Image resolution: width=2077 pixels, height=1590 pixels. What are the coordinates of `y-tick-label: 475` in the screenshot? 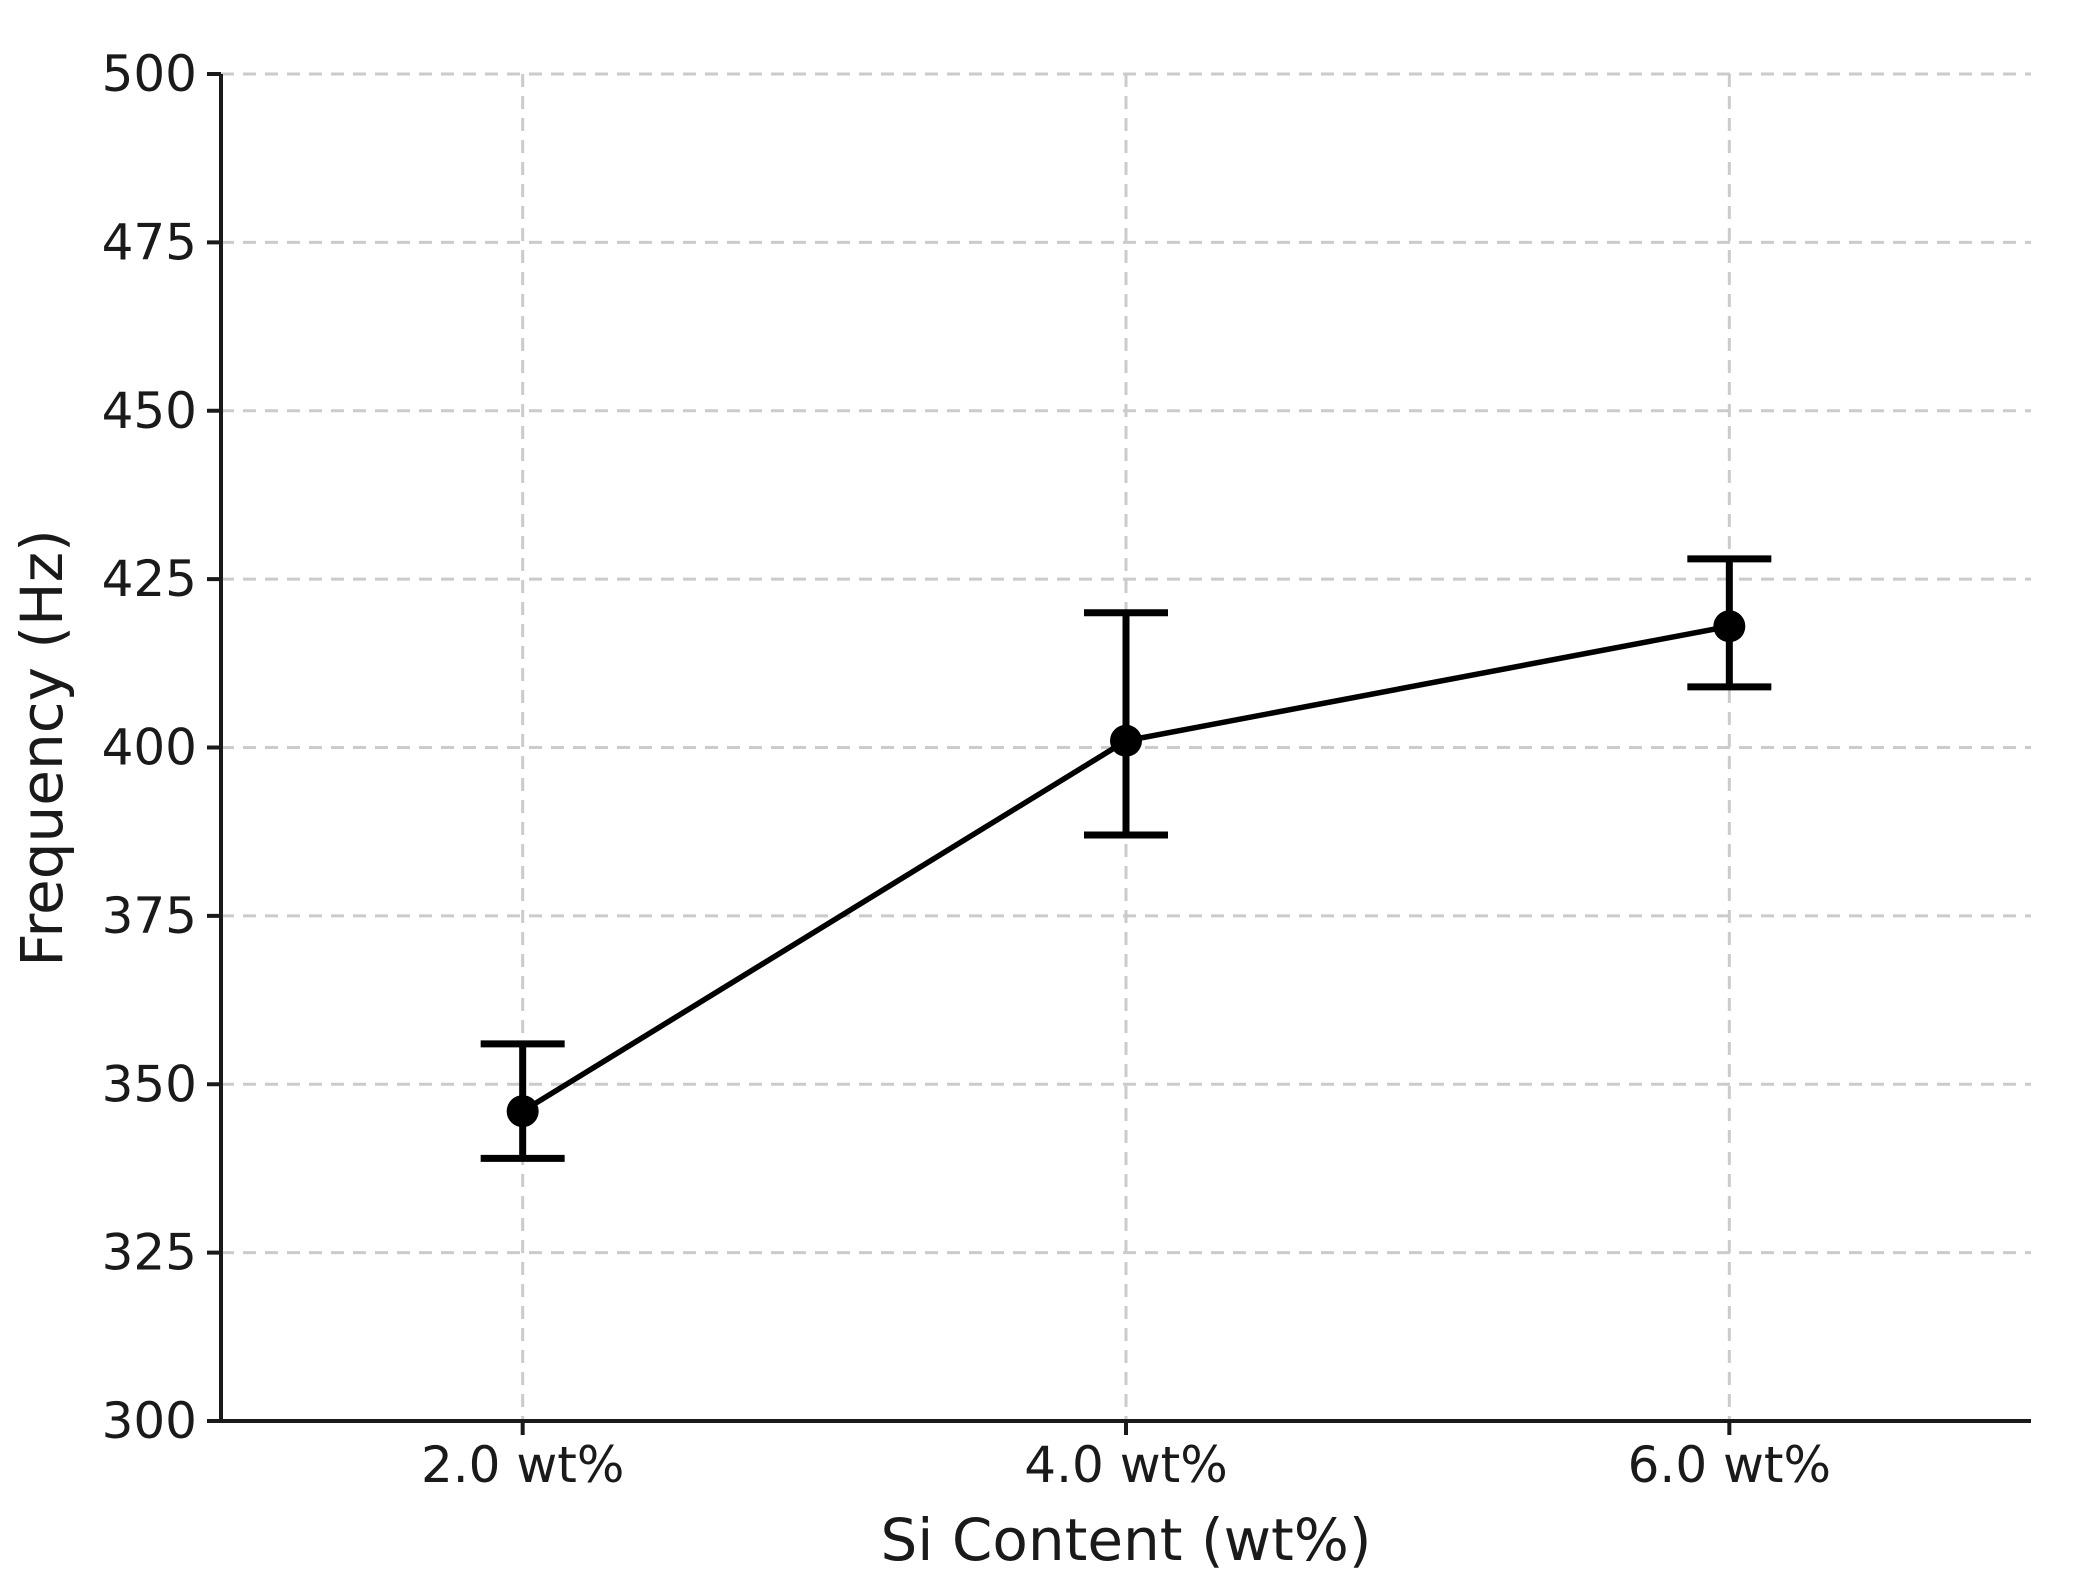 It's located at (149, 242).